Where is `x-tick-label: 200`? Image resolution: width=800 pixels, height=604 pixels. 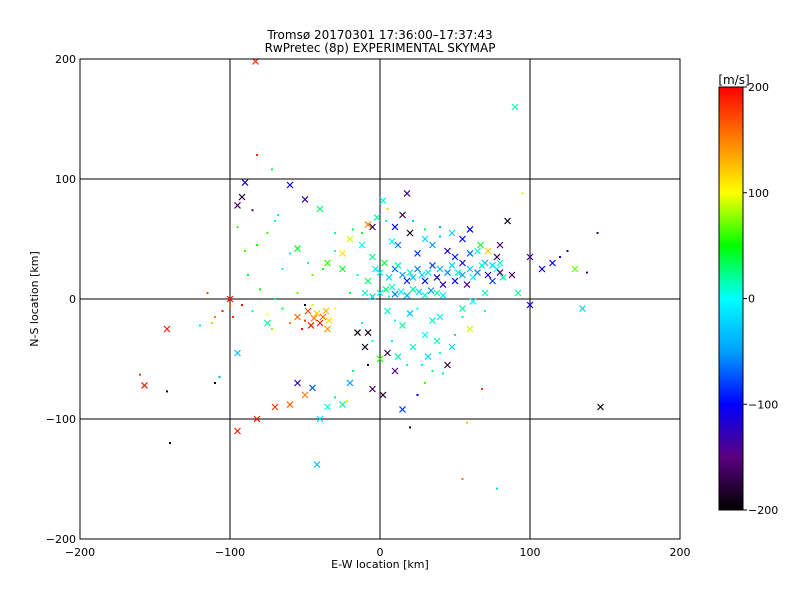 x-tick-label: 200 is located at coordinates (680, 552).